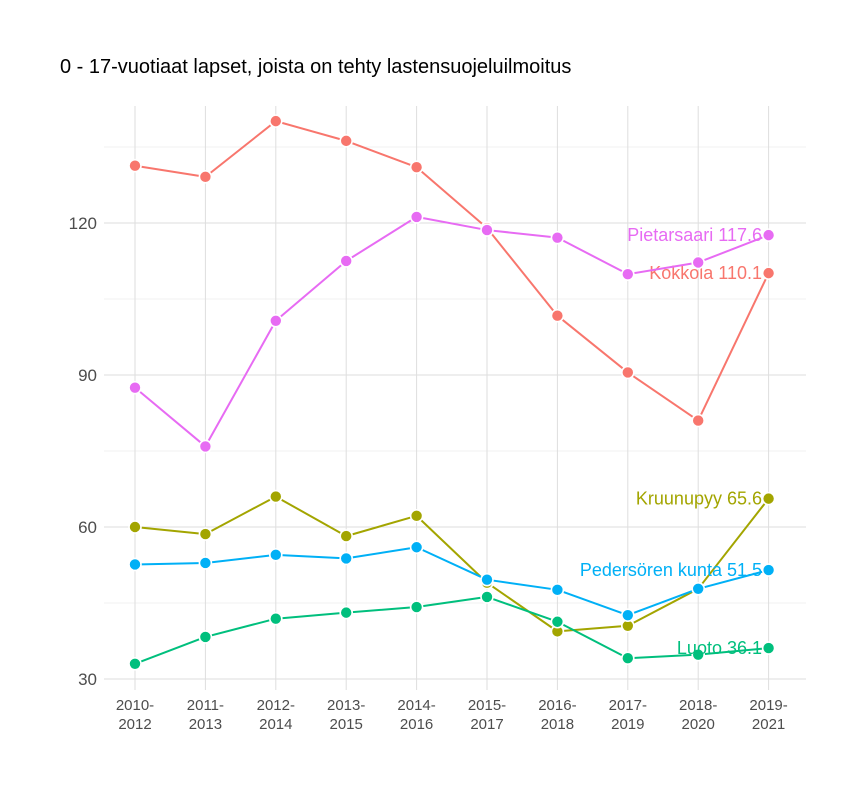  Describe the element at coordinates (671, 570) in the screenshot. I see `end-label: Pedersören kunta 51.5` at that location.